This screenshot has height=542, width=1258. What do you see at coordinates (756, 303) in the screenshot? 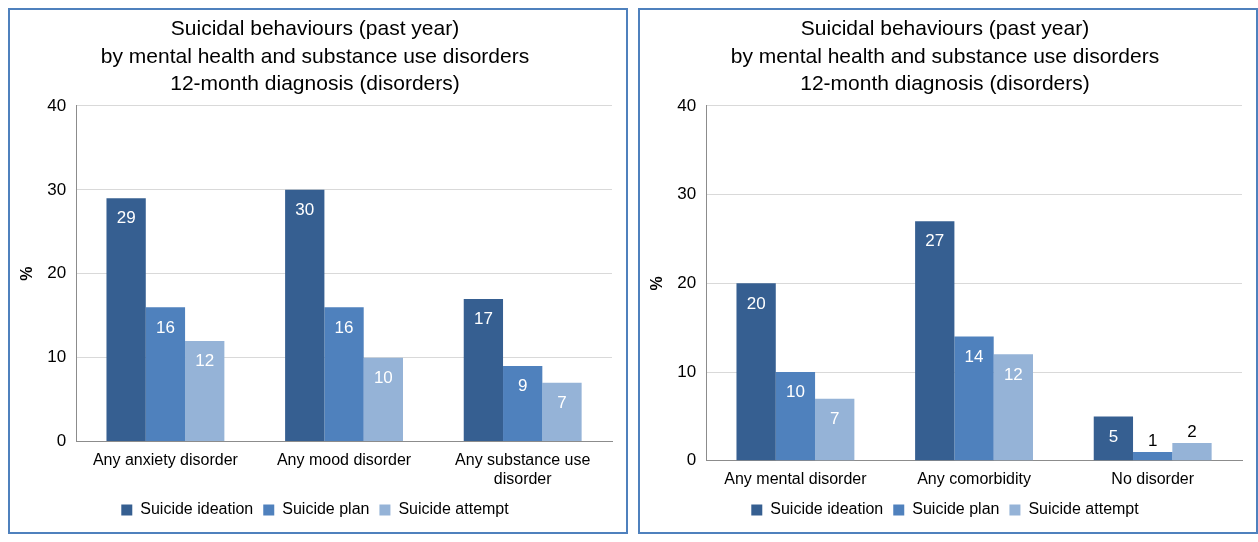
I see `data-label: 20` at bounding box center [756, 303].